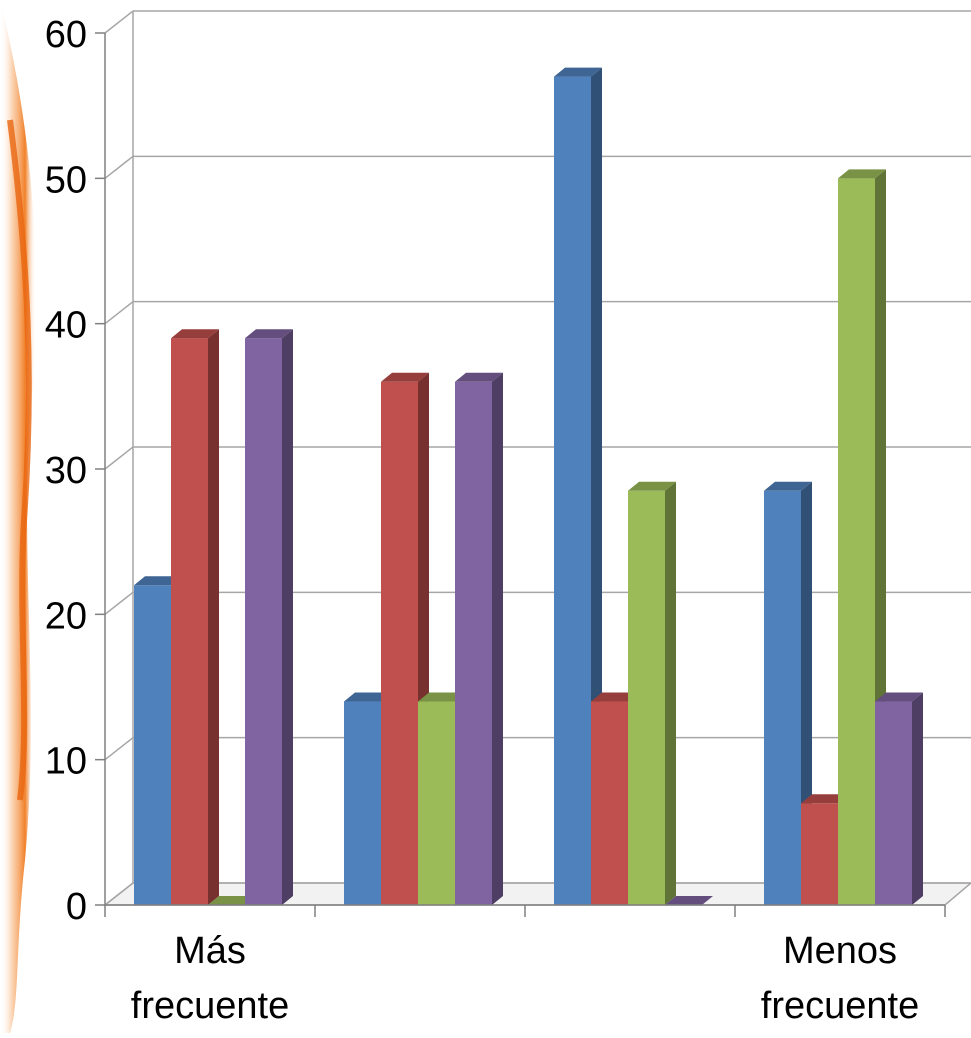 This screenshot has width=971, height=1038. What do you see at coordinates (66, 616) in the screenshot?
I see `y-tick-label: 20` at bounding box center [66, 616].